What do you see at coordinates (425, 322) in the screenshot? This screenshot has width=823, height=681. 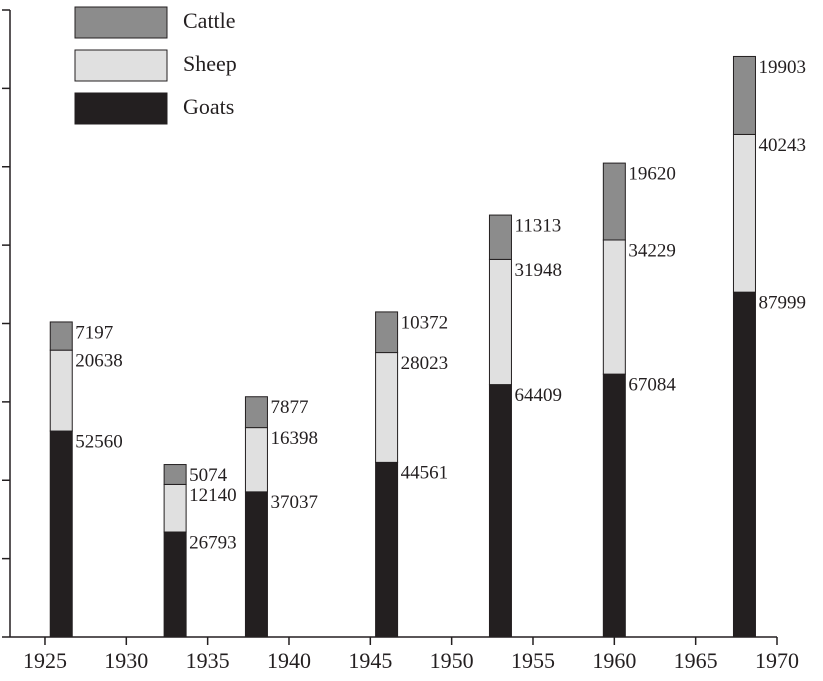 I see `data-label: 10372` at bounding box center [425, 322].